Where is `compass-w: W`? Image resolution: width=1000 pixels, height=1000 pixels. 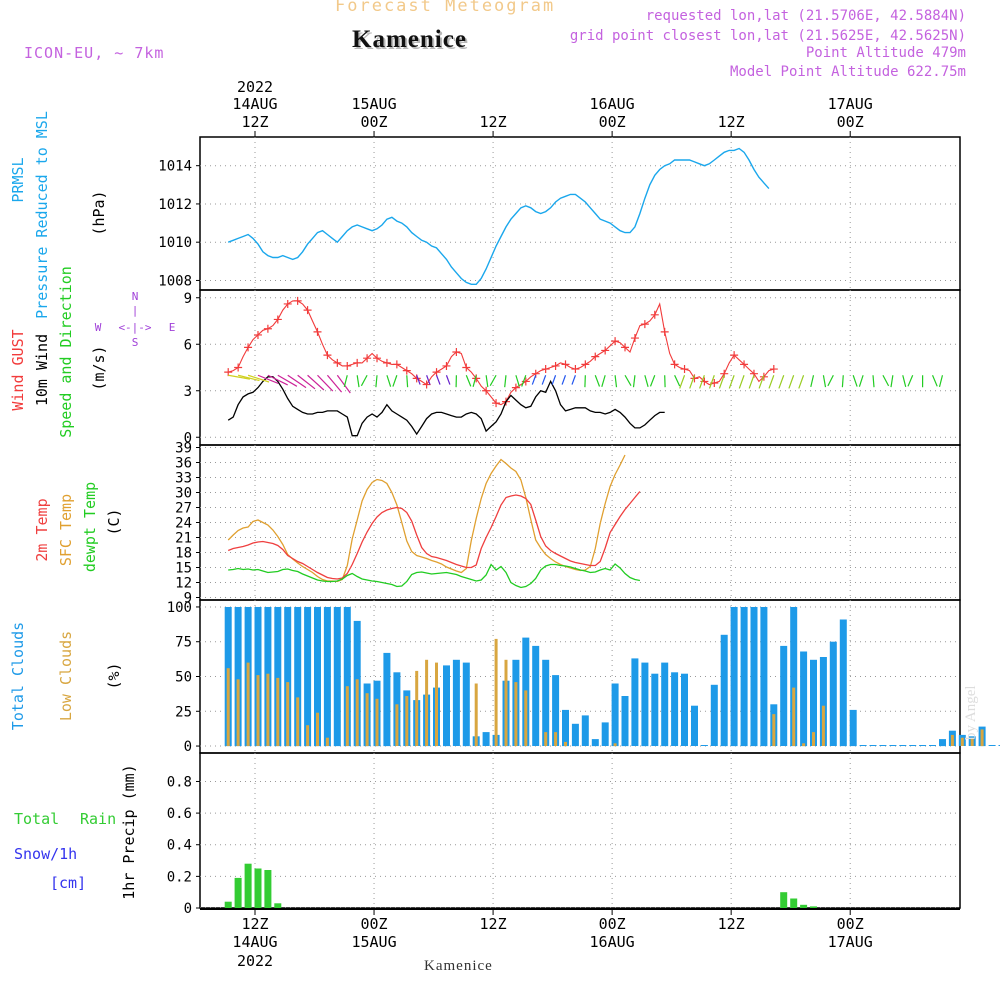 compass-w: W is located at coordinates (98, 327).